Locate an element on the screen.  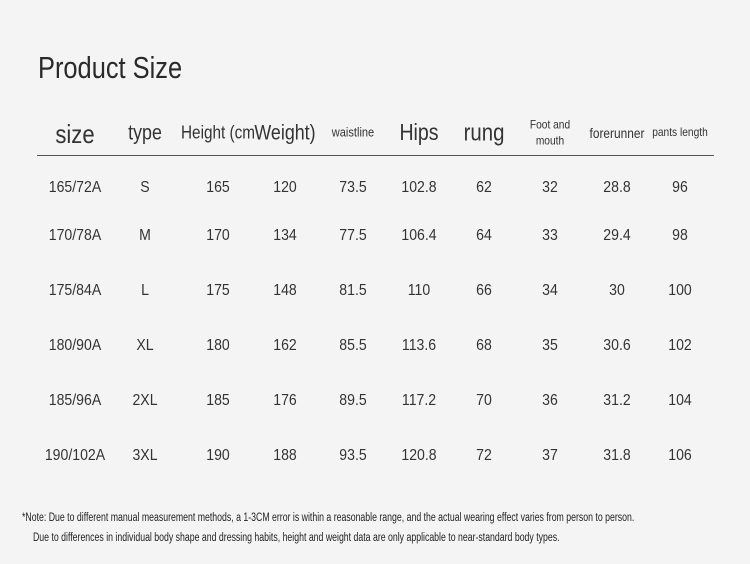
table-cell: 106 is located at coordinates (680, 455).